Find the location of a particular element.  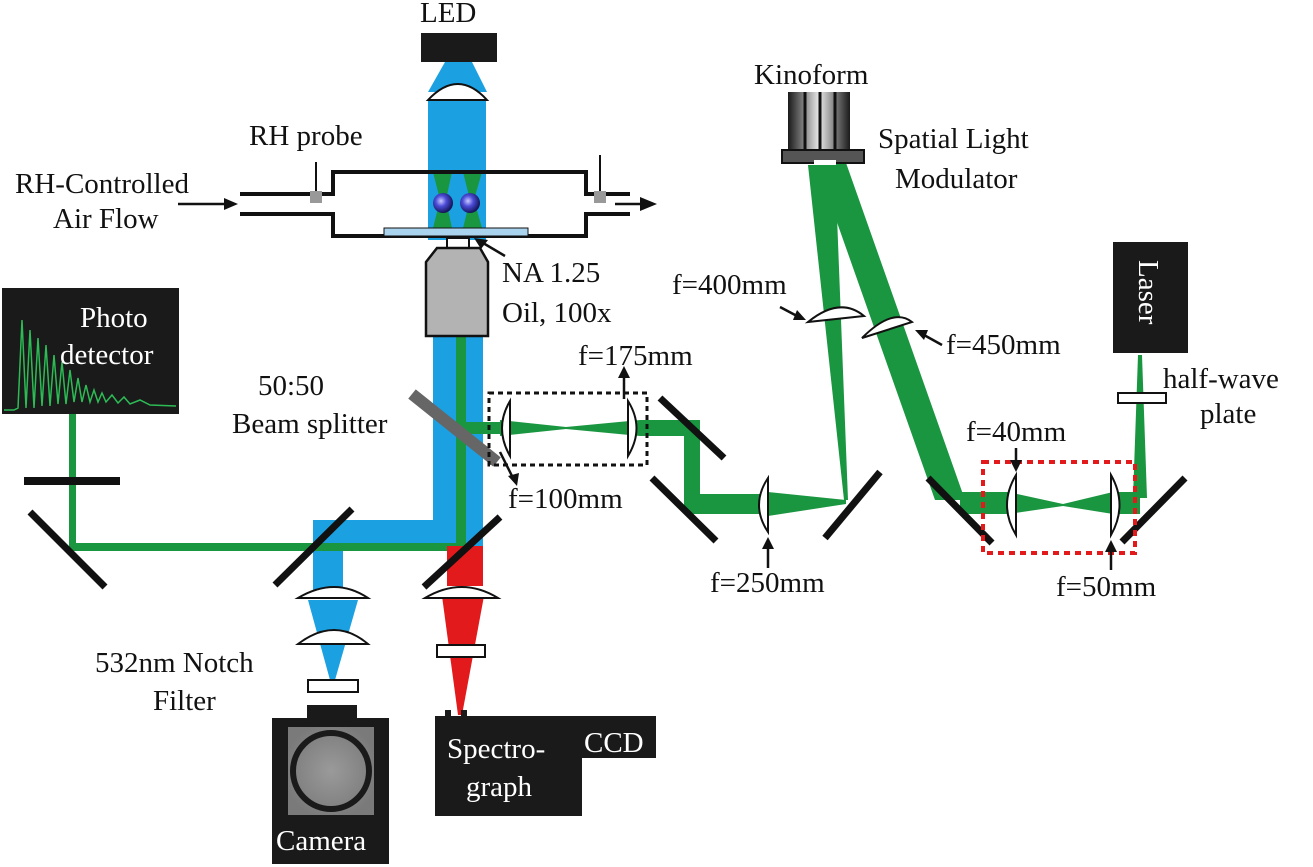

mirror-photodetector is located at coordinates (67, 549).